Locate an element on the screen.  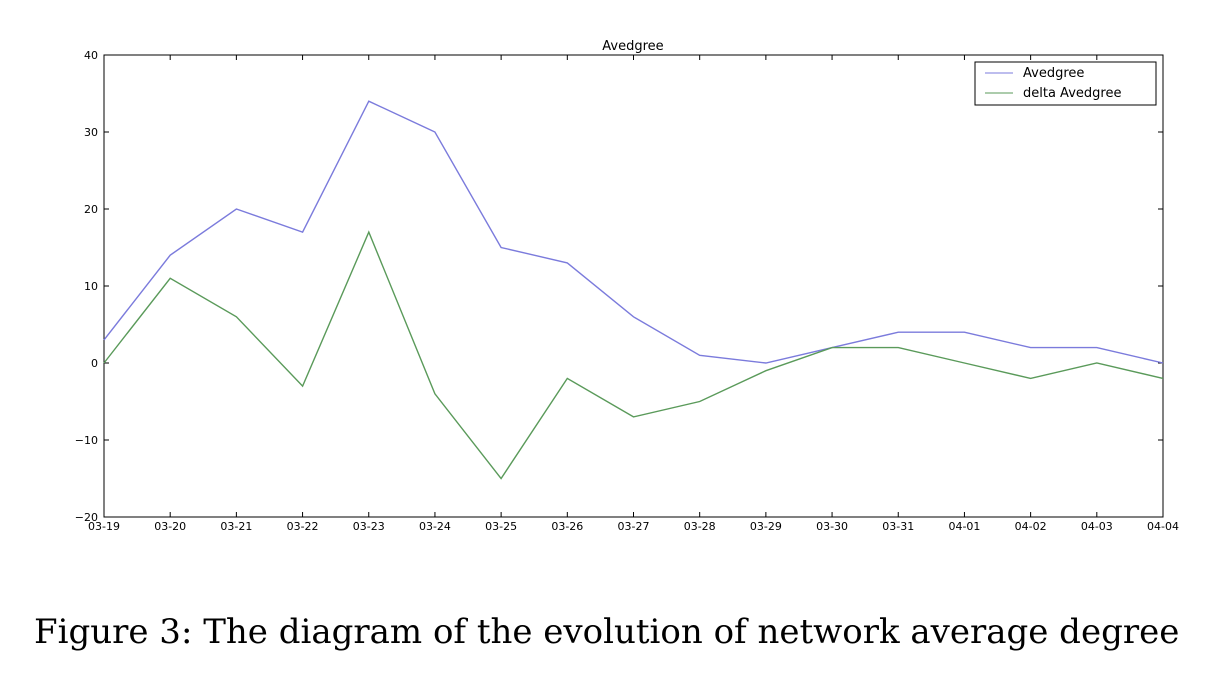
x-tick-label: 04-02 is located at coordinates (1031, 526).